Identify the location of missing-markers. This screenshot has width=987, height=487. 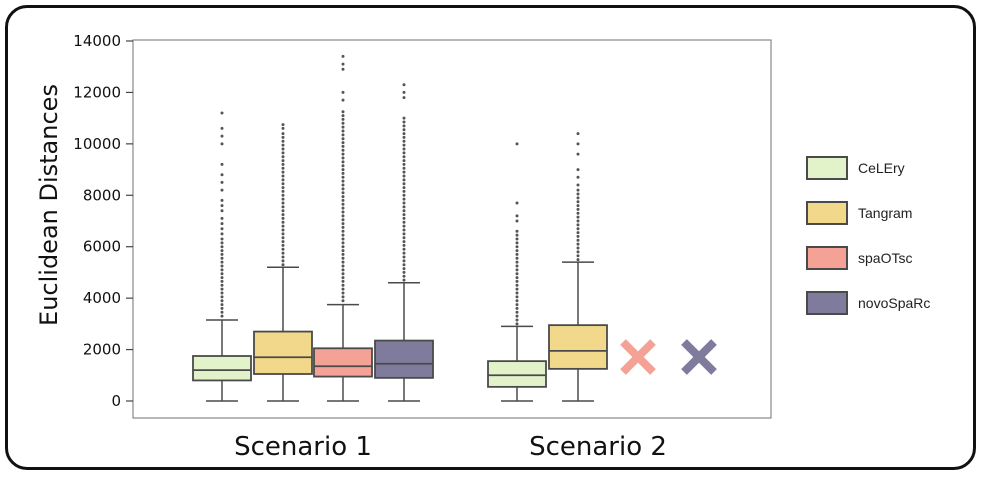
(668, 357).